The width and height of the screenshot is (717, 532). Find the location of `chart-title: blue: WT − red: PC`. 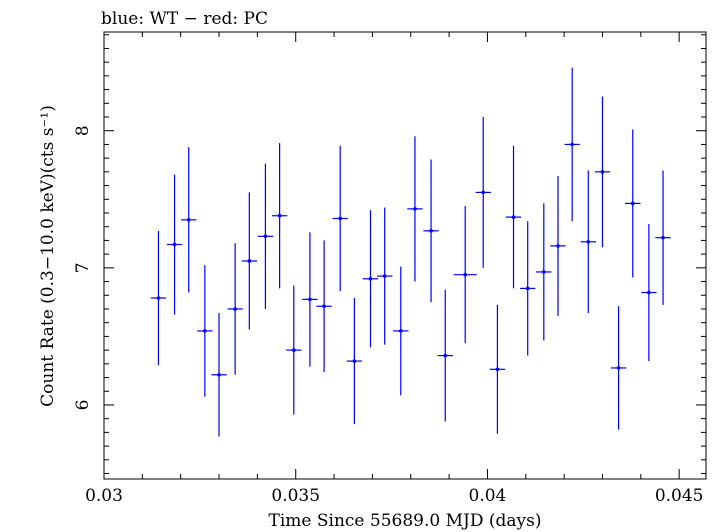

chart-title: blue: WT − red: PC is located at coordinates (184, 19).